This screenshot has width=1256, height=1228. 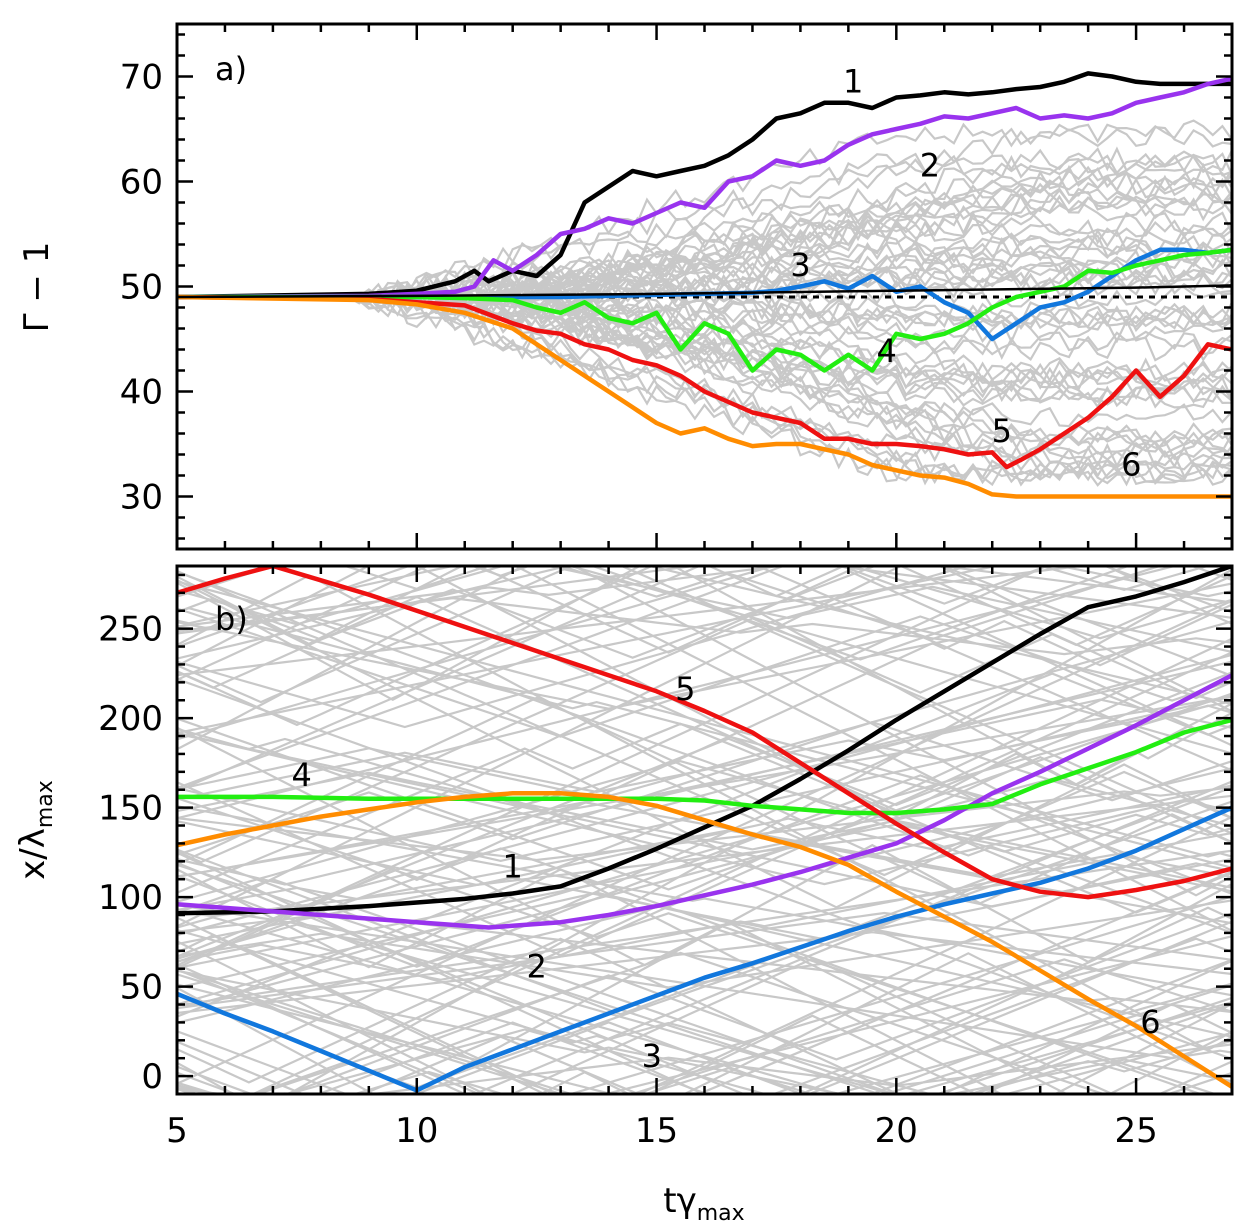 What do you see at coordinates (141, 78) in the screenshot?
I see `y-tick-label: 70` at bounding box center [141, 78].